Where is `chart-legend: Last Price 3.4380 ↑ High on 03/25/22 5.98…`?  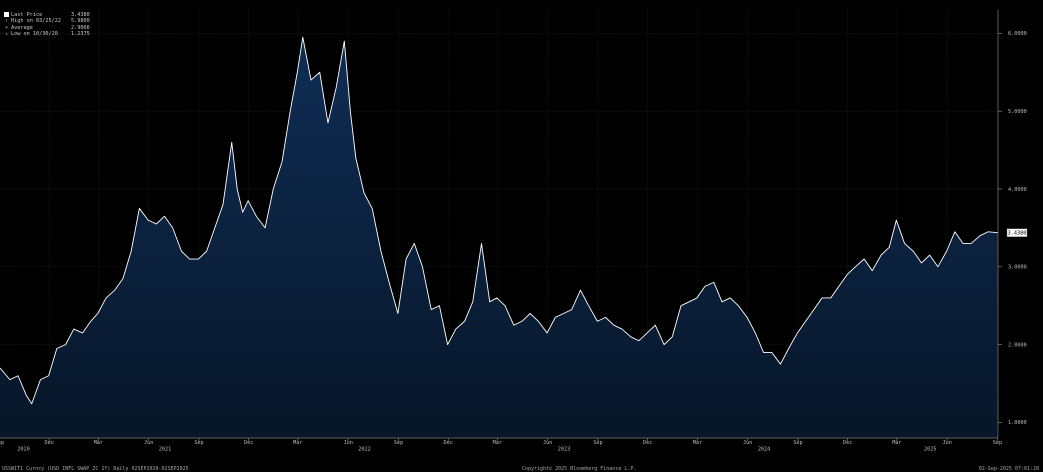
chart-legend: Last Price 3.4380 ↑ High on 03/25/22 5.98… is located at coordinates (47, 24).